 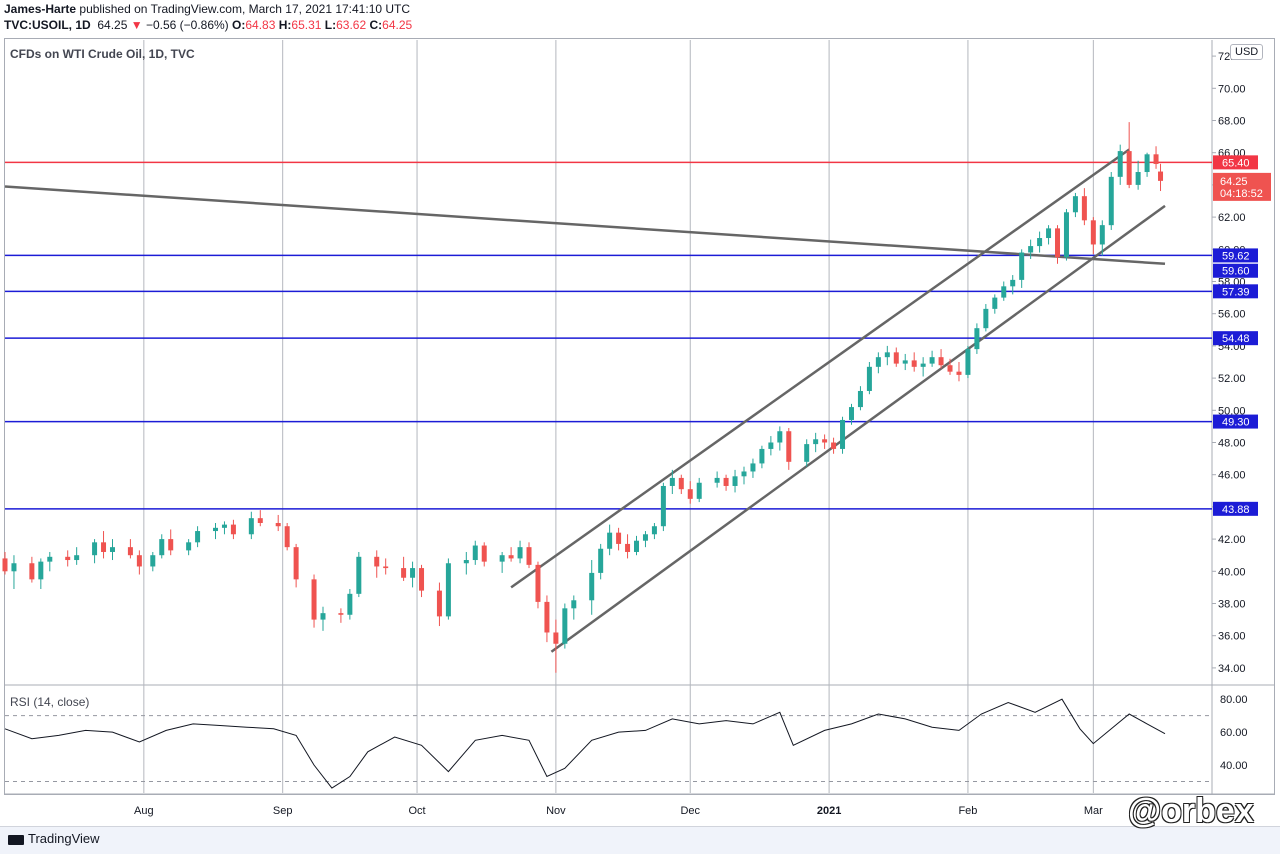 What do you see at coordinates (330, 25) in the screenshot?
I see `low-key: L:` at bounding box center [330, 25].